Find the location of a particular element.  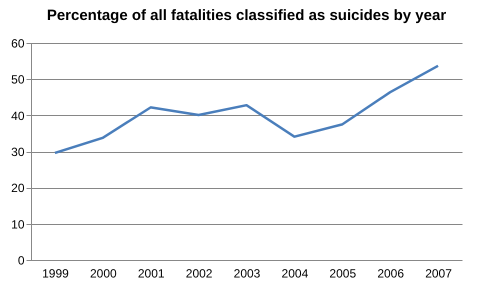

y-tick-label: 20 is located at coordinates (18, 188).